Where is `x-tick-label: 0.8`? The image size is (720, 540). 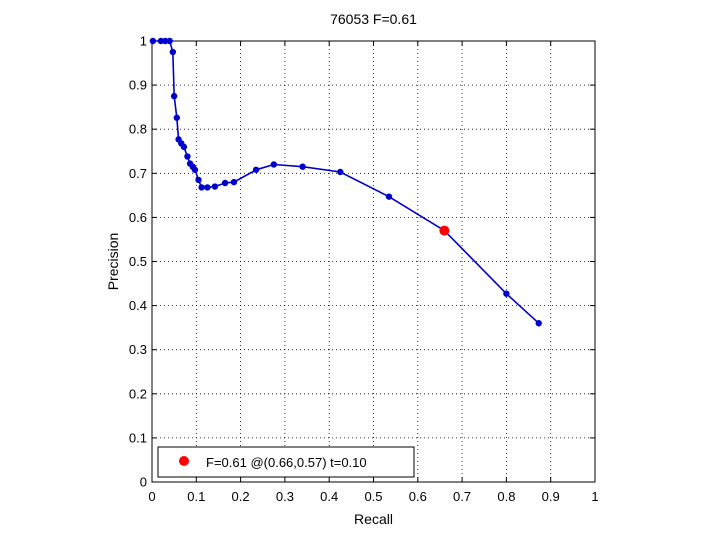
x-tick-label: 0.8 is located at coordinates (506, 496).